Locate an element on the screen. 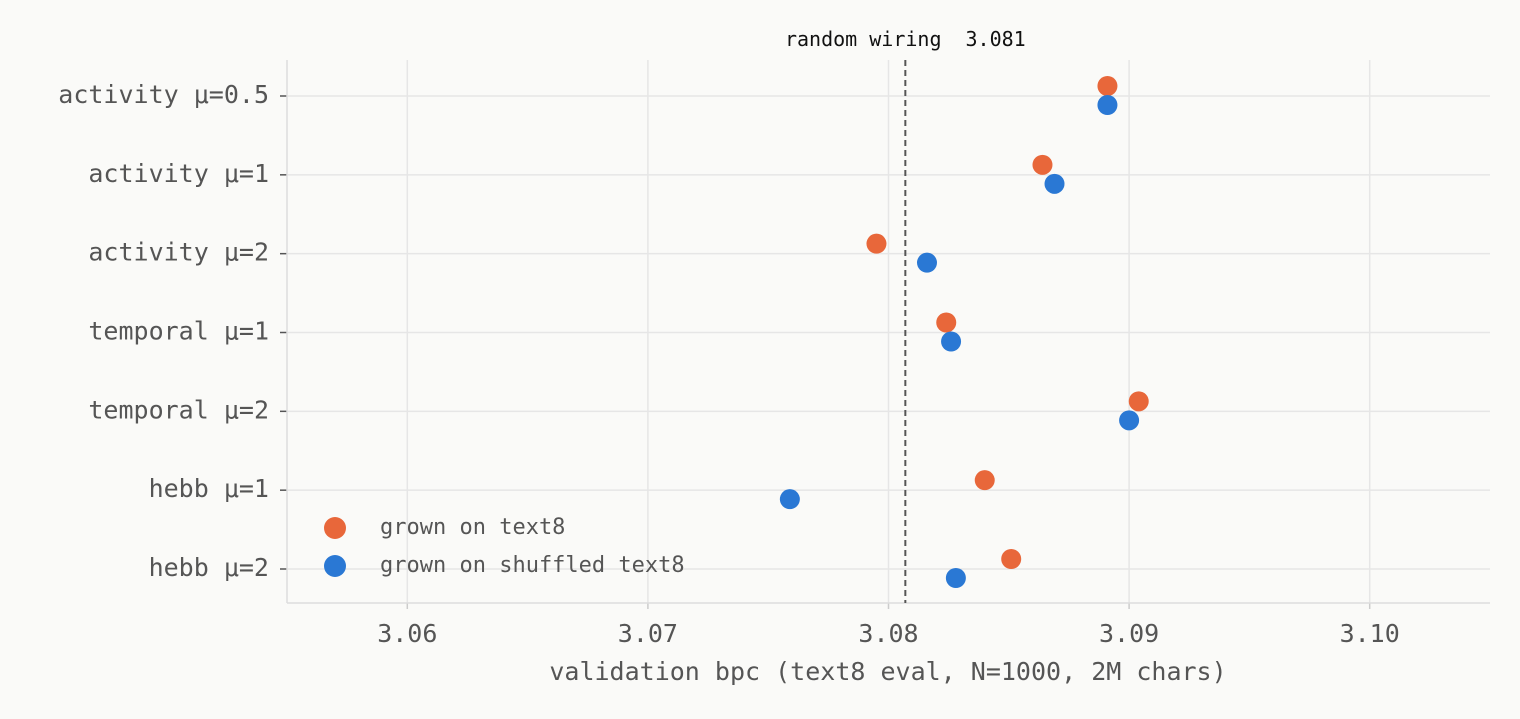 This screenshot has height=719, width=1520. legend-label: grown on text8 is located at coordinates (472, 527).